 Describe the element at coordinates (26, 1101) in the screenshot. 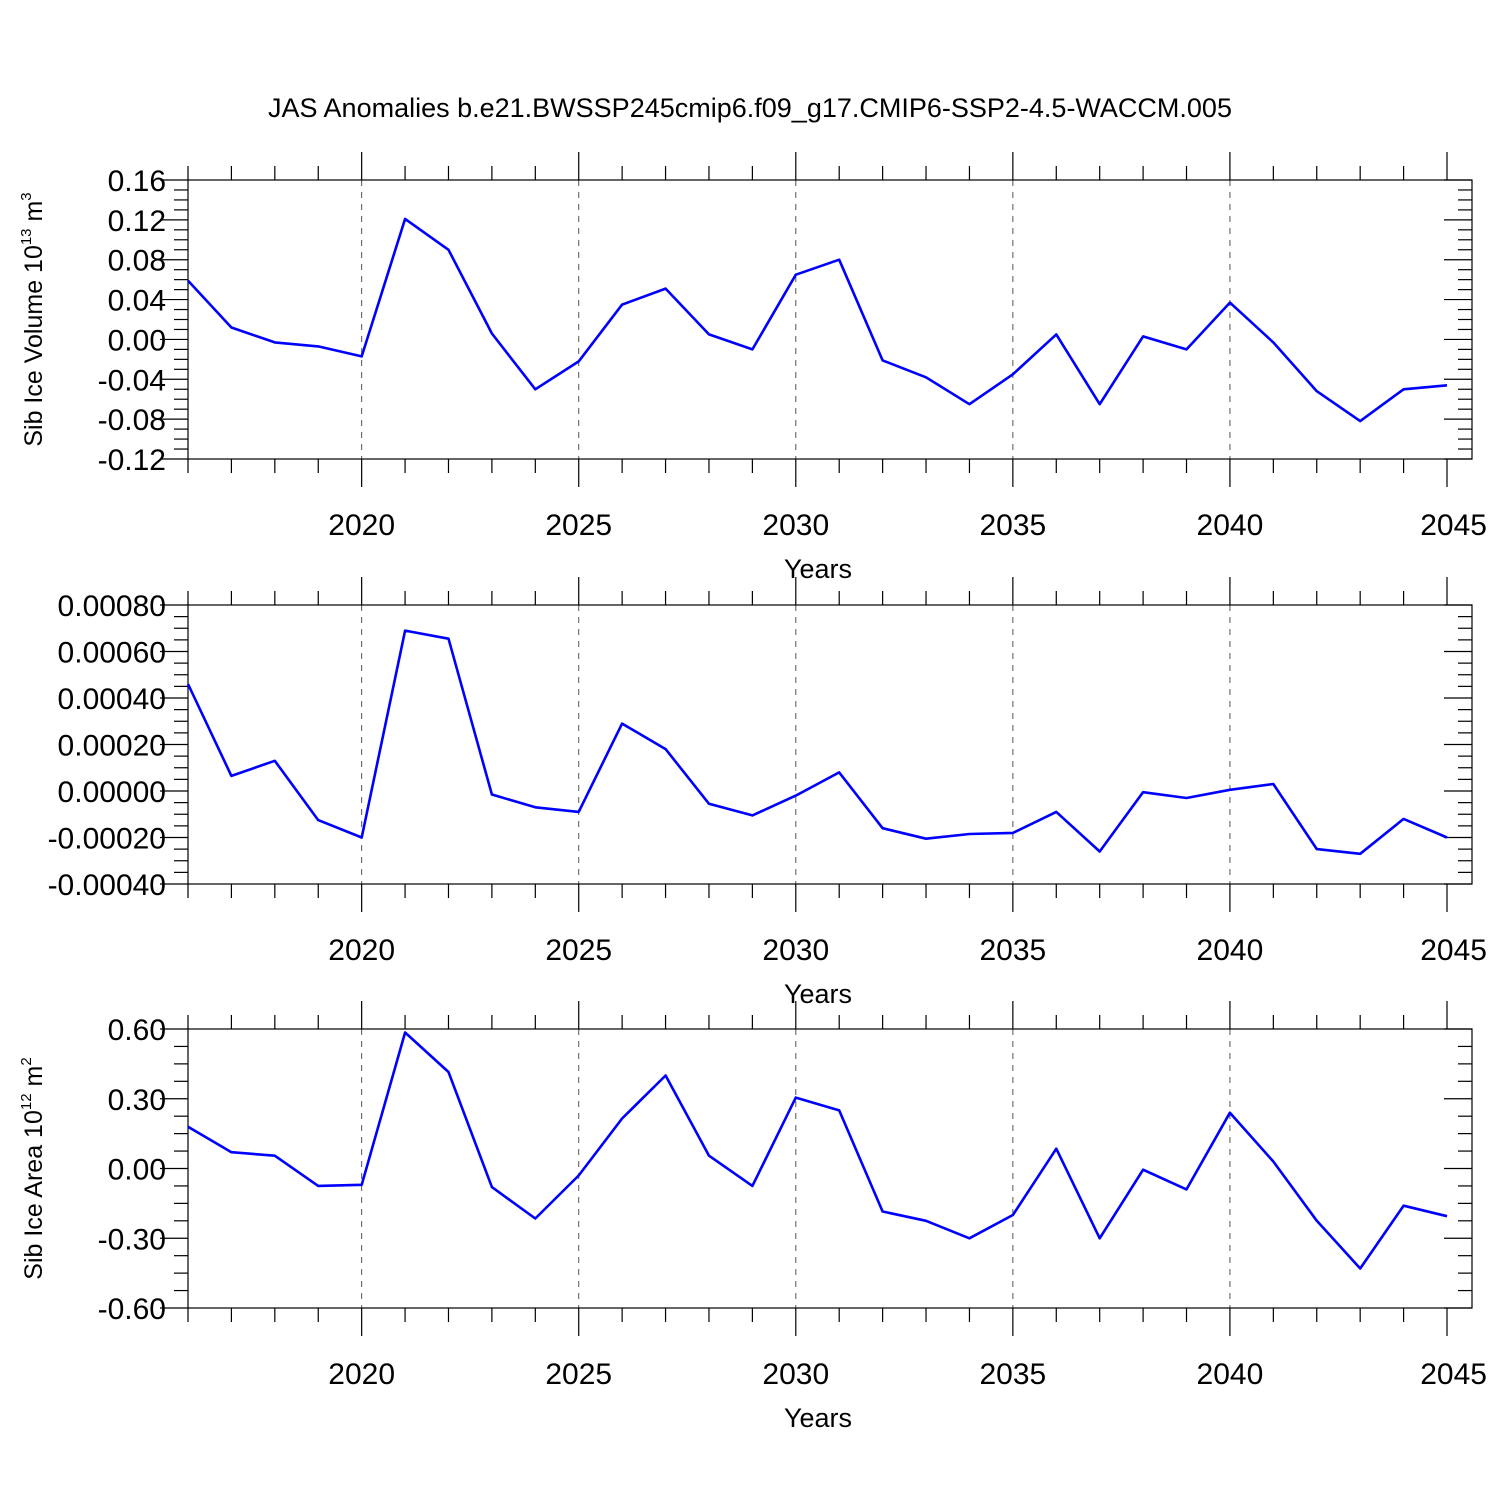

I see `y-axis-label-exponent: 12` at that location.